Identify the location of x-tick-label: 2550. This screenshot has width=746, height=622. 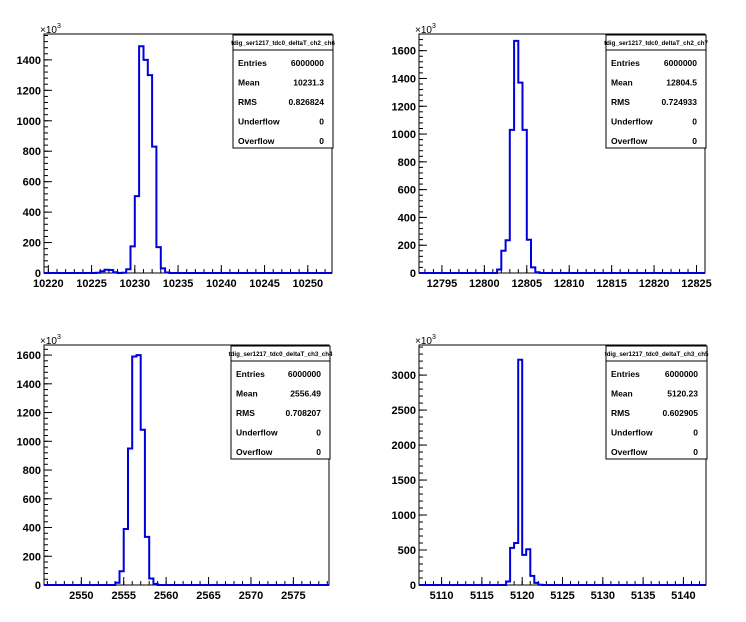
(81, 596).